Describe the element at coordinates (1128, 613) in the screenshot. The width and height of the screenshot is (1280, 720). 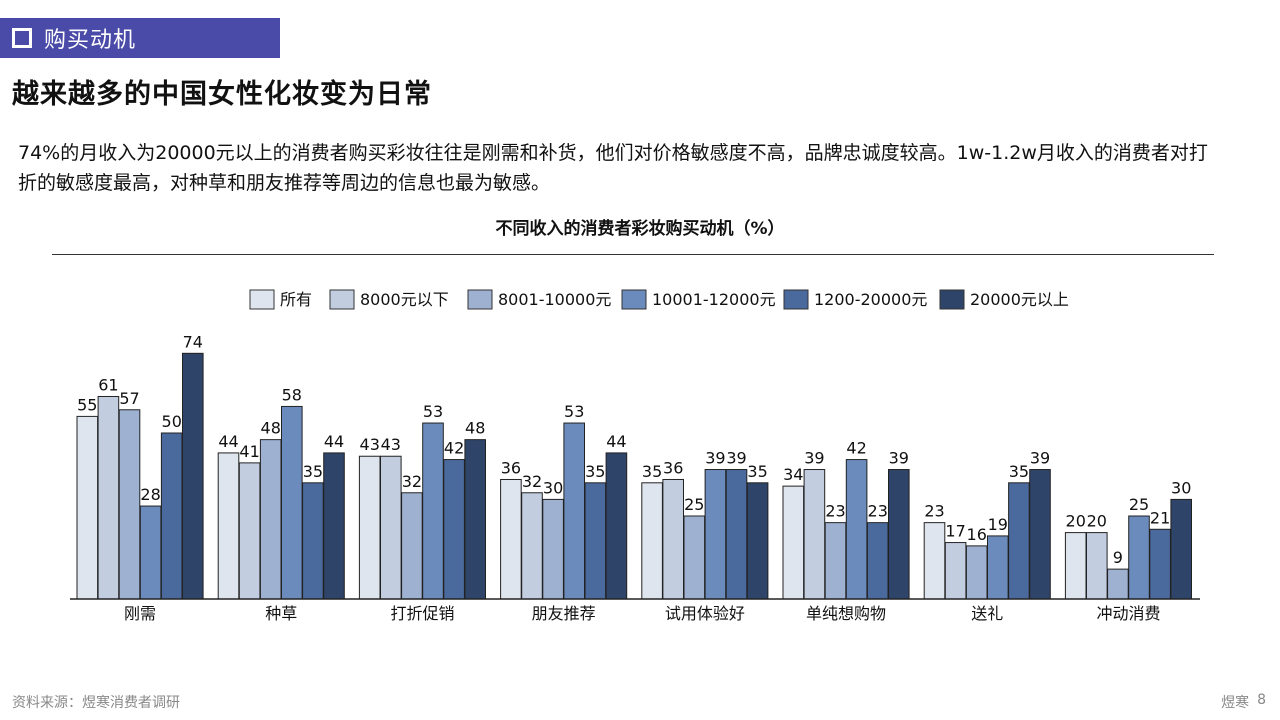
I see `category-tick-label: 冲动消费` at that location.